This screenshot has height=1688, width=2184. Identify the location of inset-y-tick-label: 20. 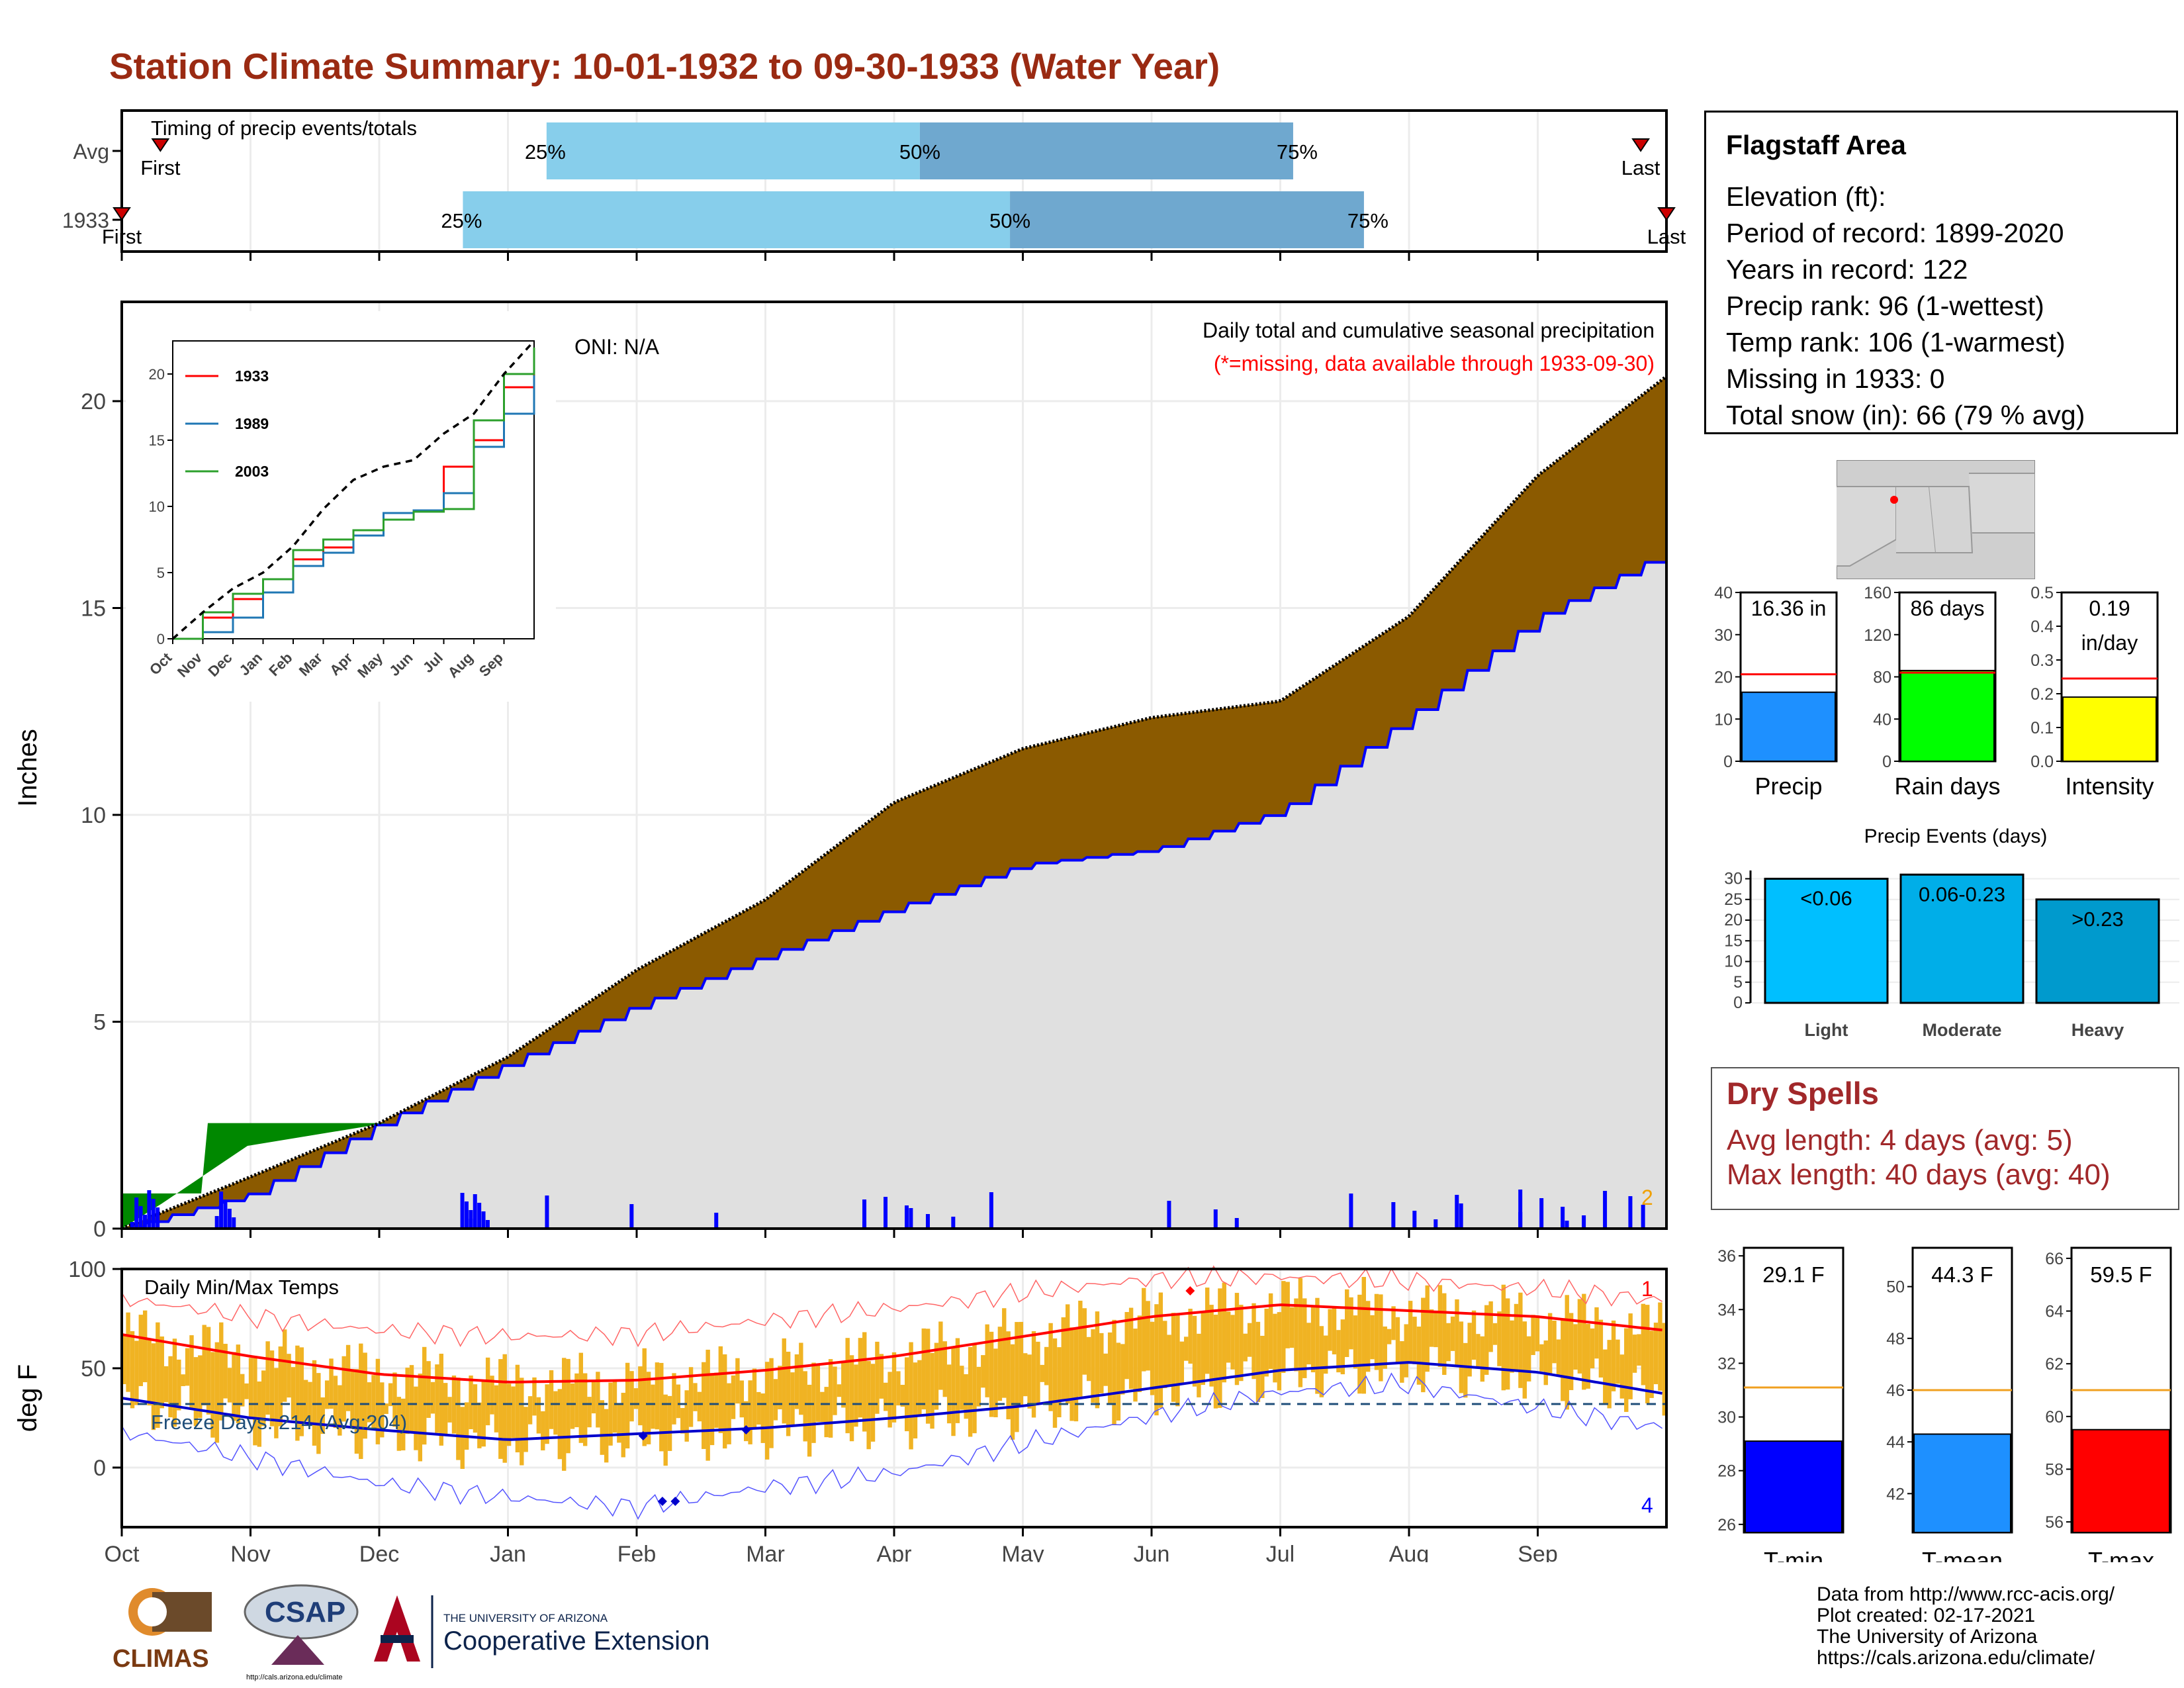
(157, 374).